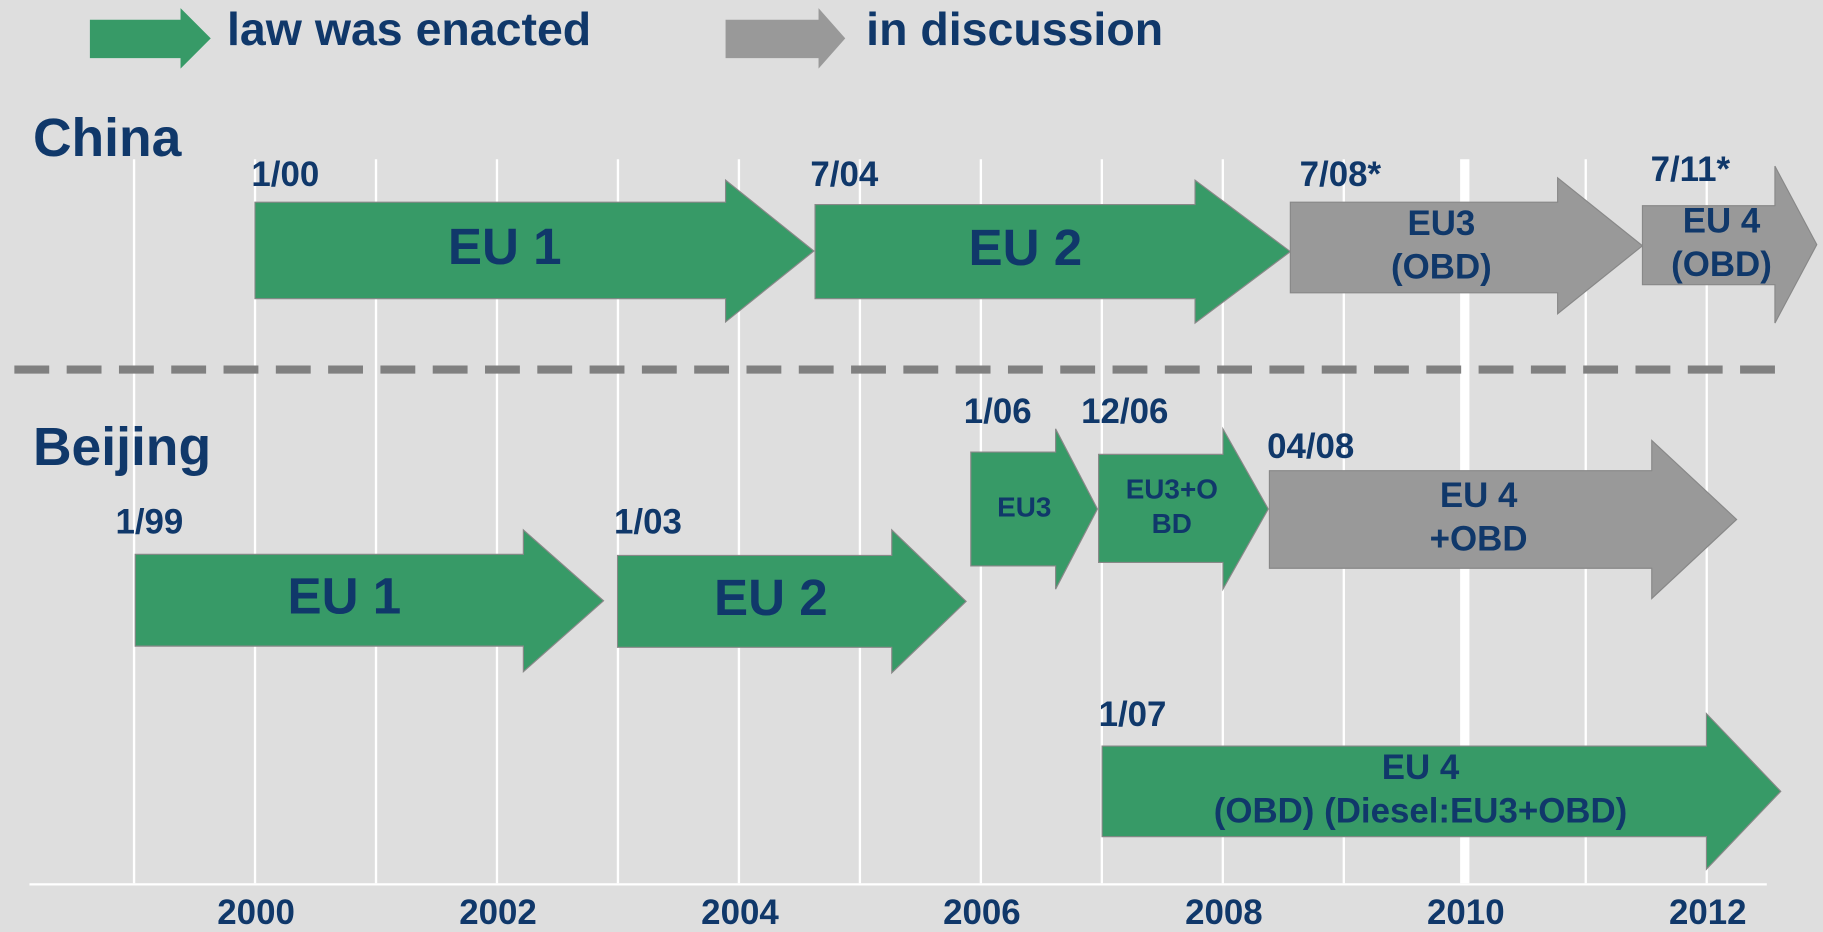  What do you see at coordinates (1172, 523) in the screenshot?
I see `arrow-label: BD` at bounding box center [1172, 523].